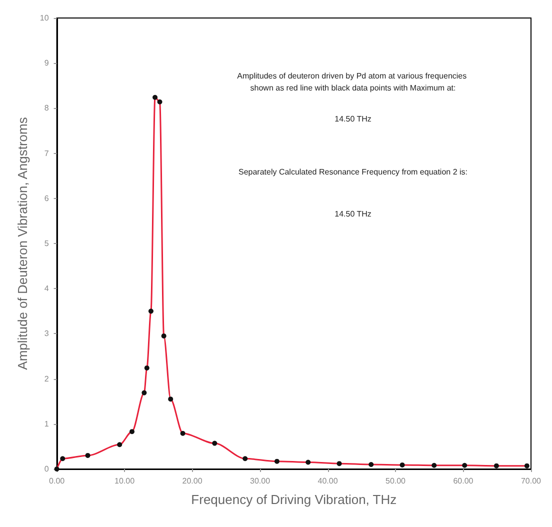  What do you see at coordinates (47, 469) in the screenshot?
I see `y-tick-label: 0` at bounding box center [47, 469].